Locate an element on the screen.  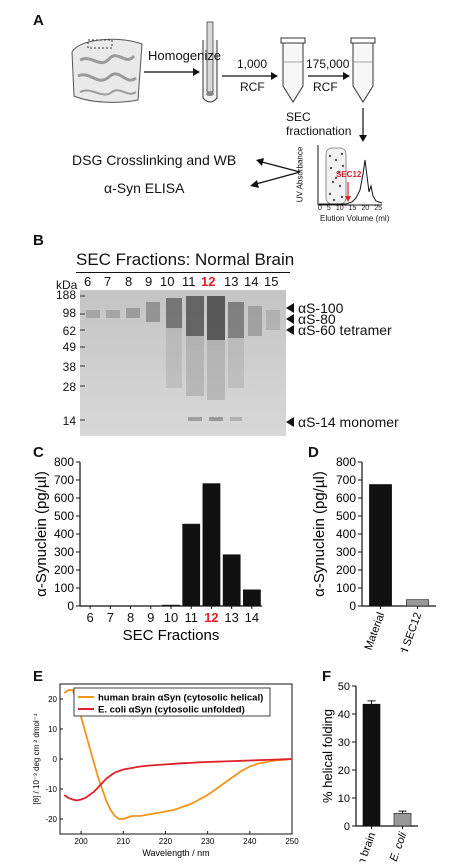
band-arrows is located at coordinates (290, 365).